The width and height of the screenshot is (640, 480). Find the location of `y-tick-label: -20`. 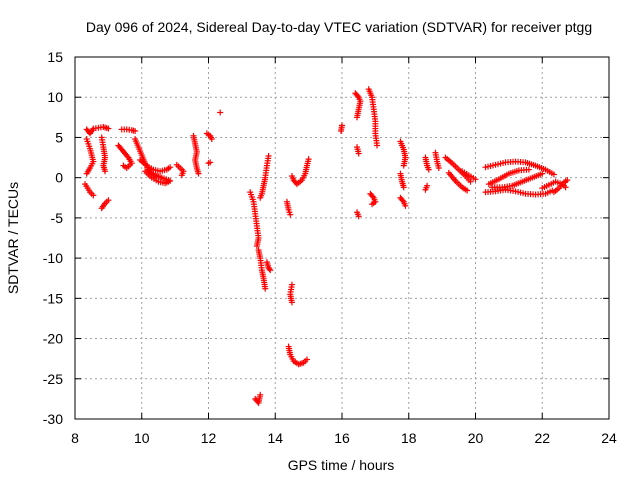

y-tick-label: -20 is located at coordinates (53, 339).